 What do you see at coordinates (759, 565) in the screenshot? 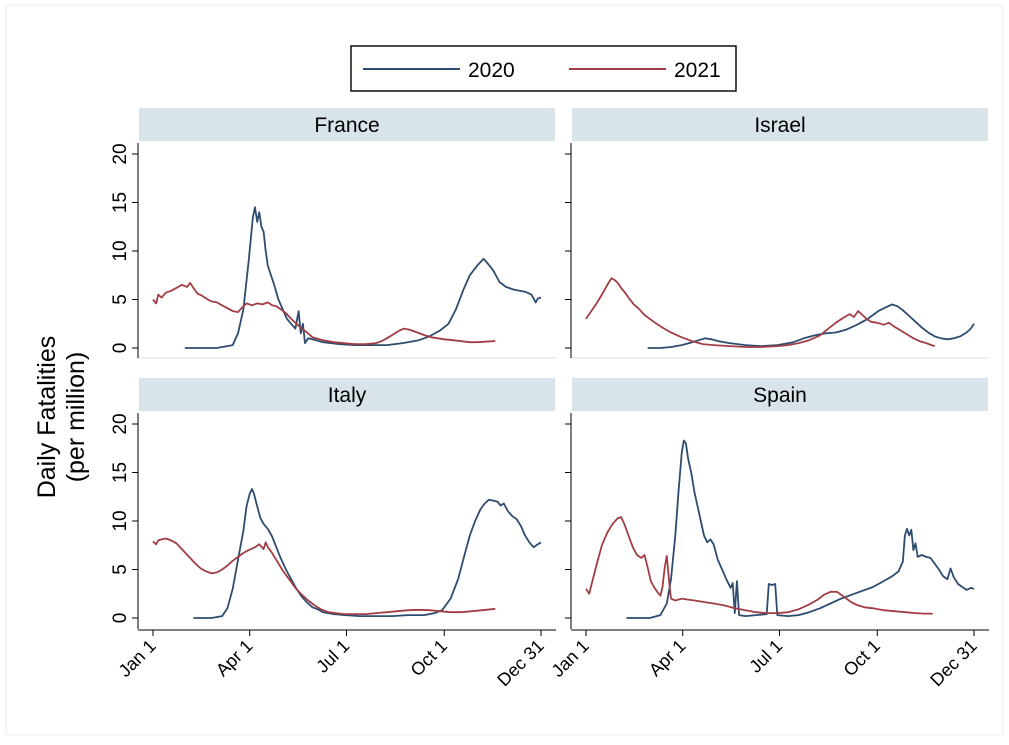
I see `series-line-spain-2021` at bounding box center [759, 565].